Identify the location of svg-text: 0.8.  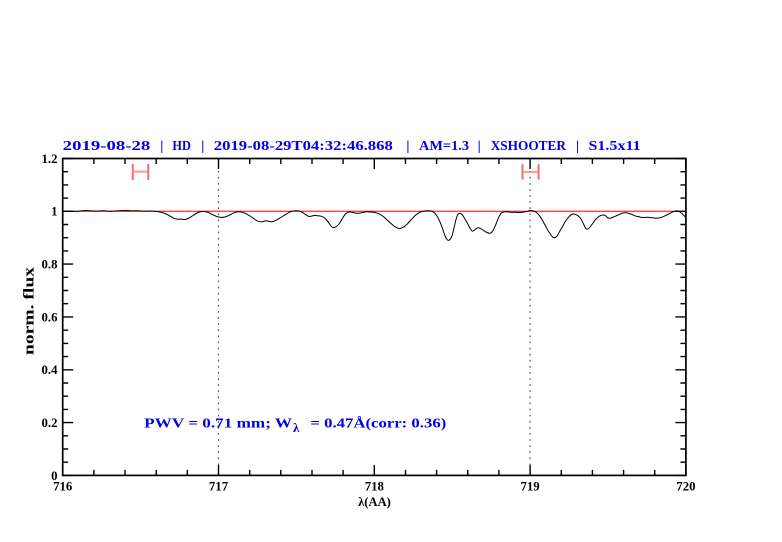
(50, 265).